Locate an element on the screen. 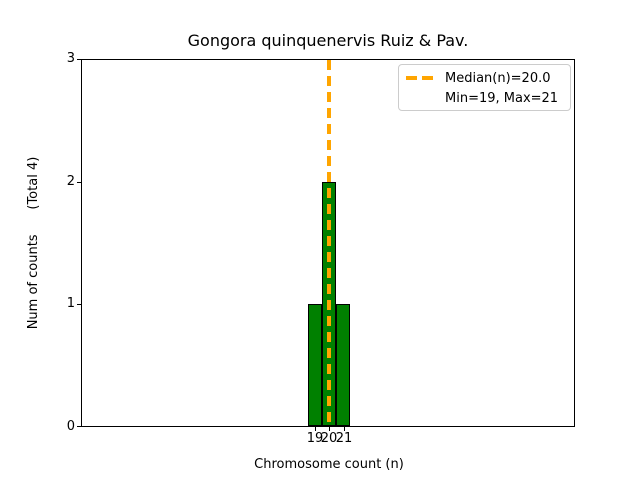  y-tick-label-2: 2 is located at coordinates (70, 181).